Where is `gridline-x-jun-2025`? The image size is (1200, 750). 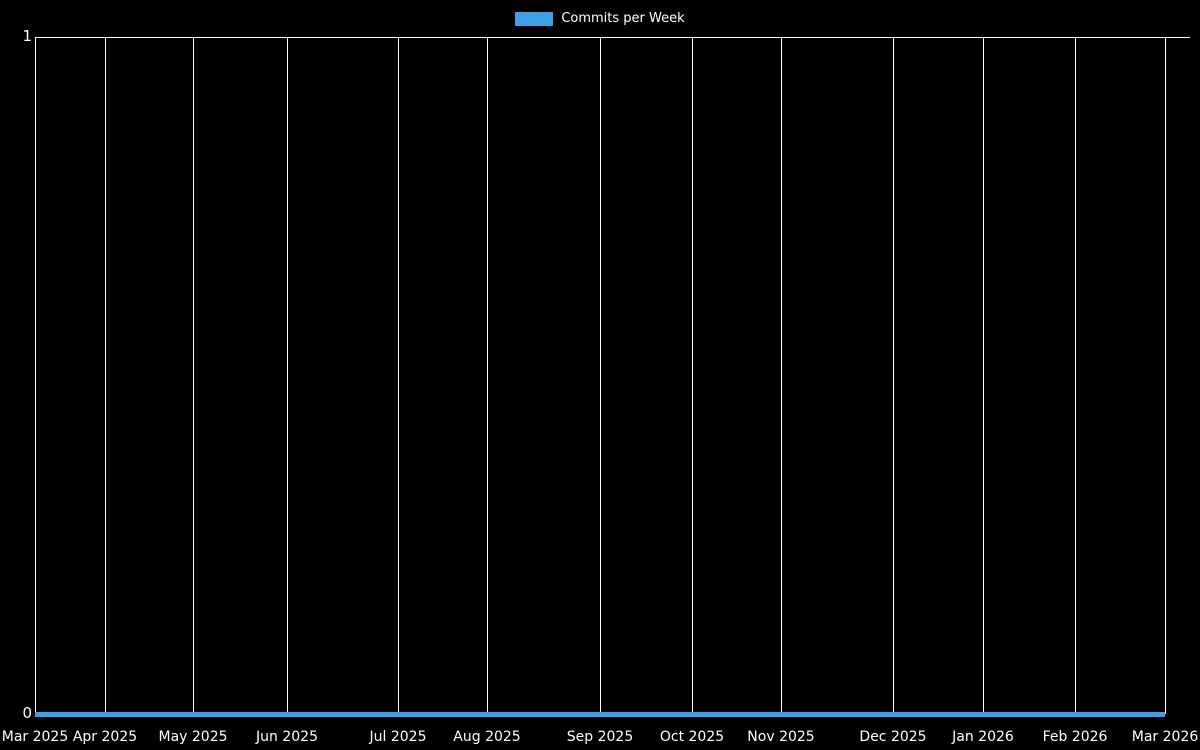
gridline-x-jun-2025 is located at coordinates (287, 375).